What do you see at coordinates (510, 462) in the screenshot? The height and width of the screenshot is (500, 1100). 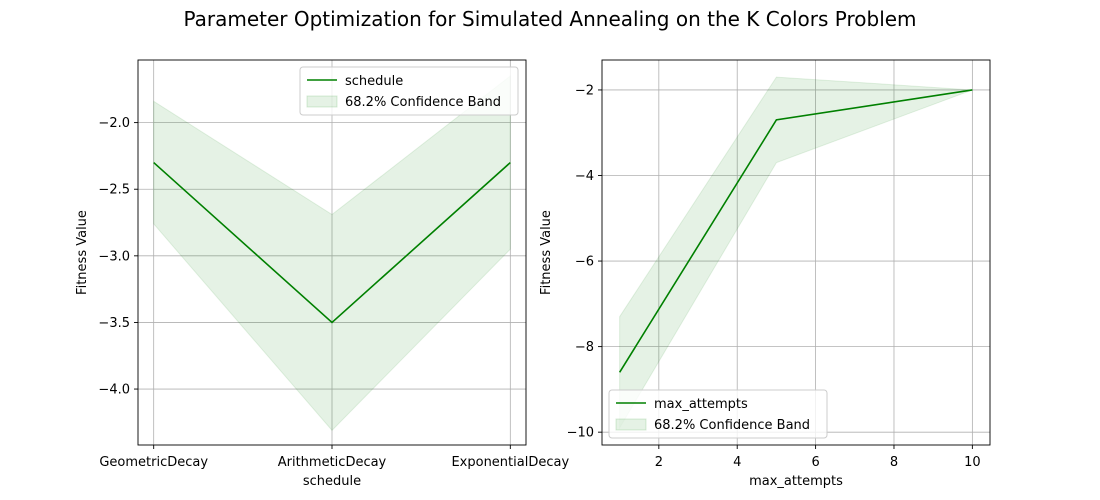 I see `x-tick-label: ExponentialDecay` at bounding box center [510, 462].